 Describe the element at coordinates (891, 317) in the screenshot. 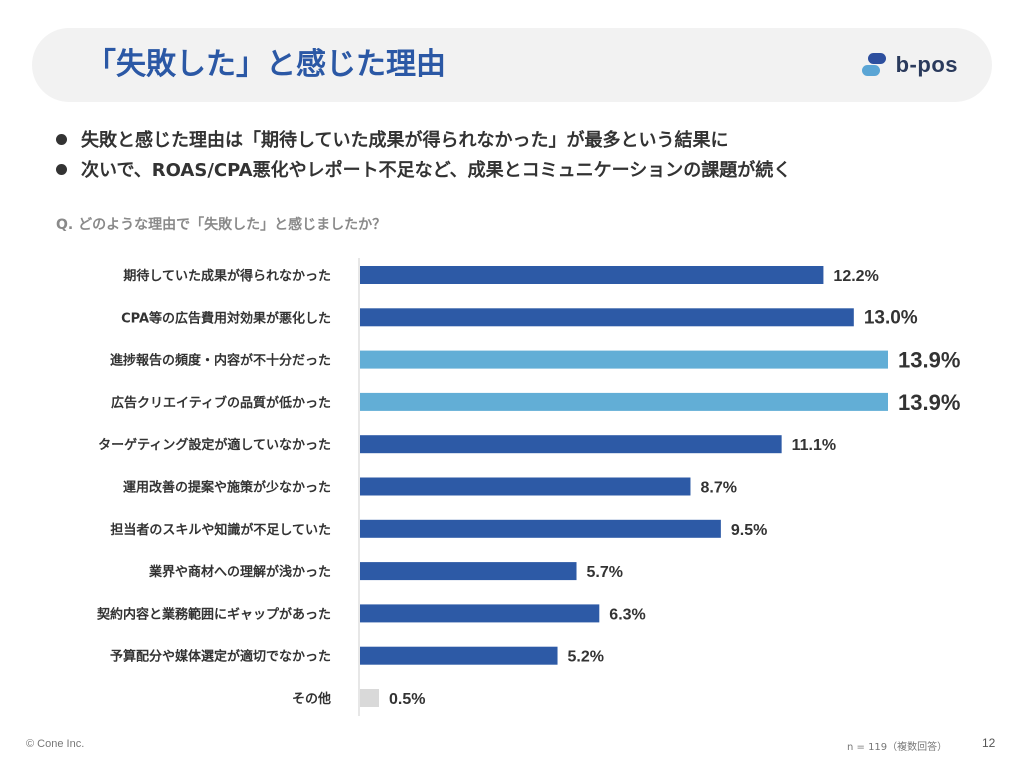

I see `value-label: 13.0%` at that location.